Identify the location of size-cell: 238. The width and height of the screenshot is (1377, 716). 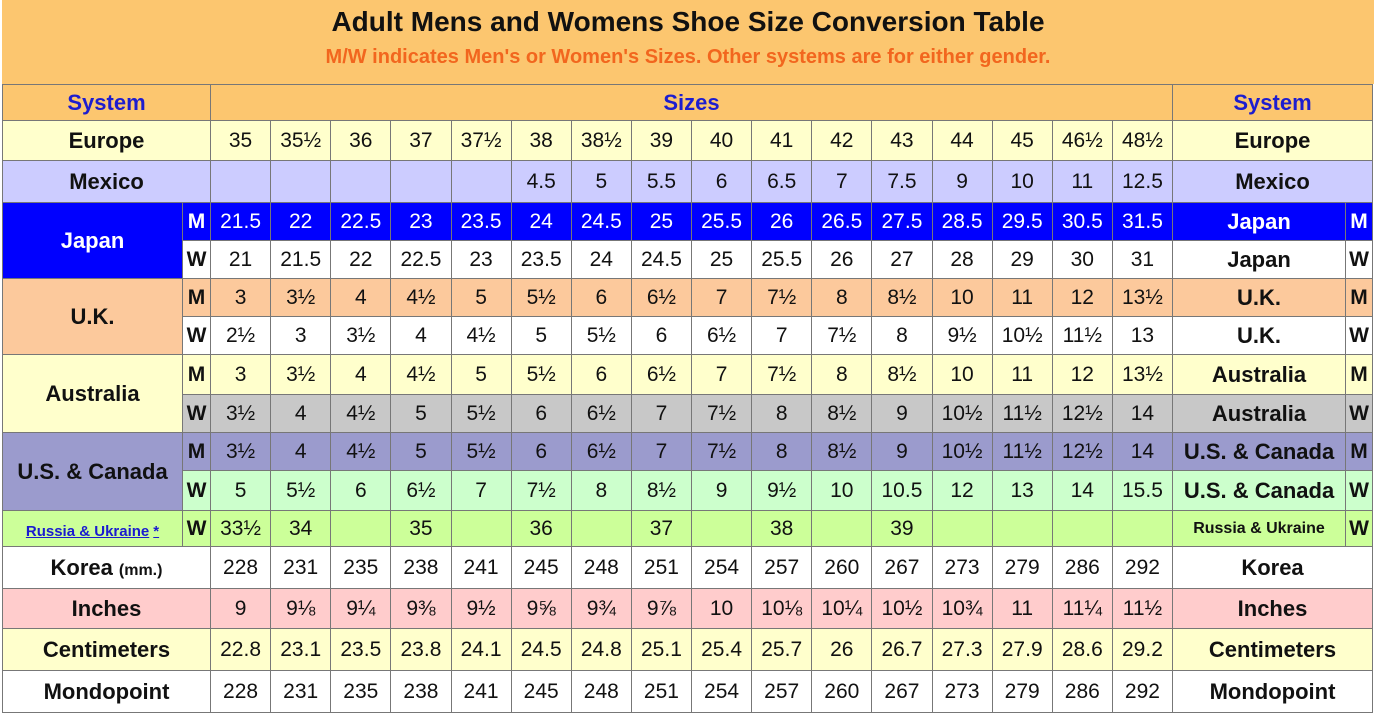
(421, 691).